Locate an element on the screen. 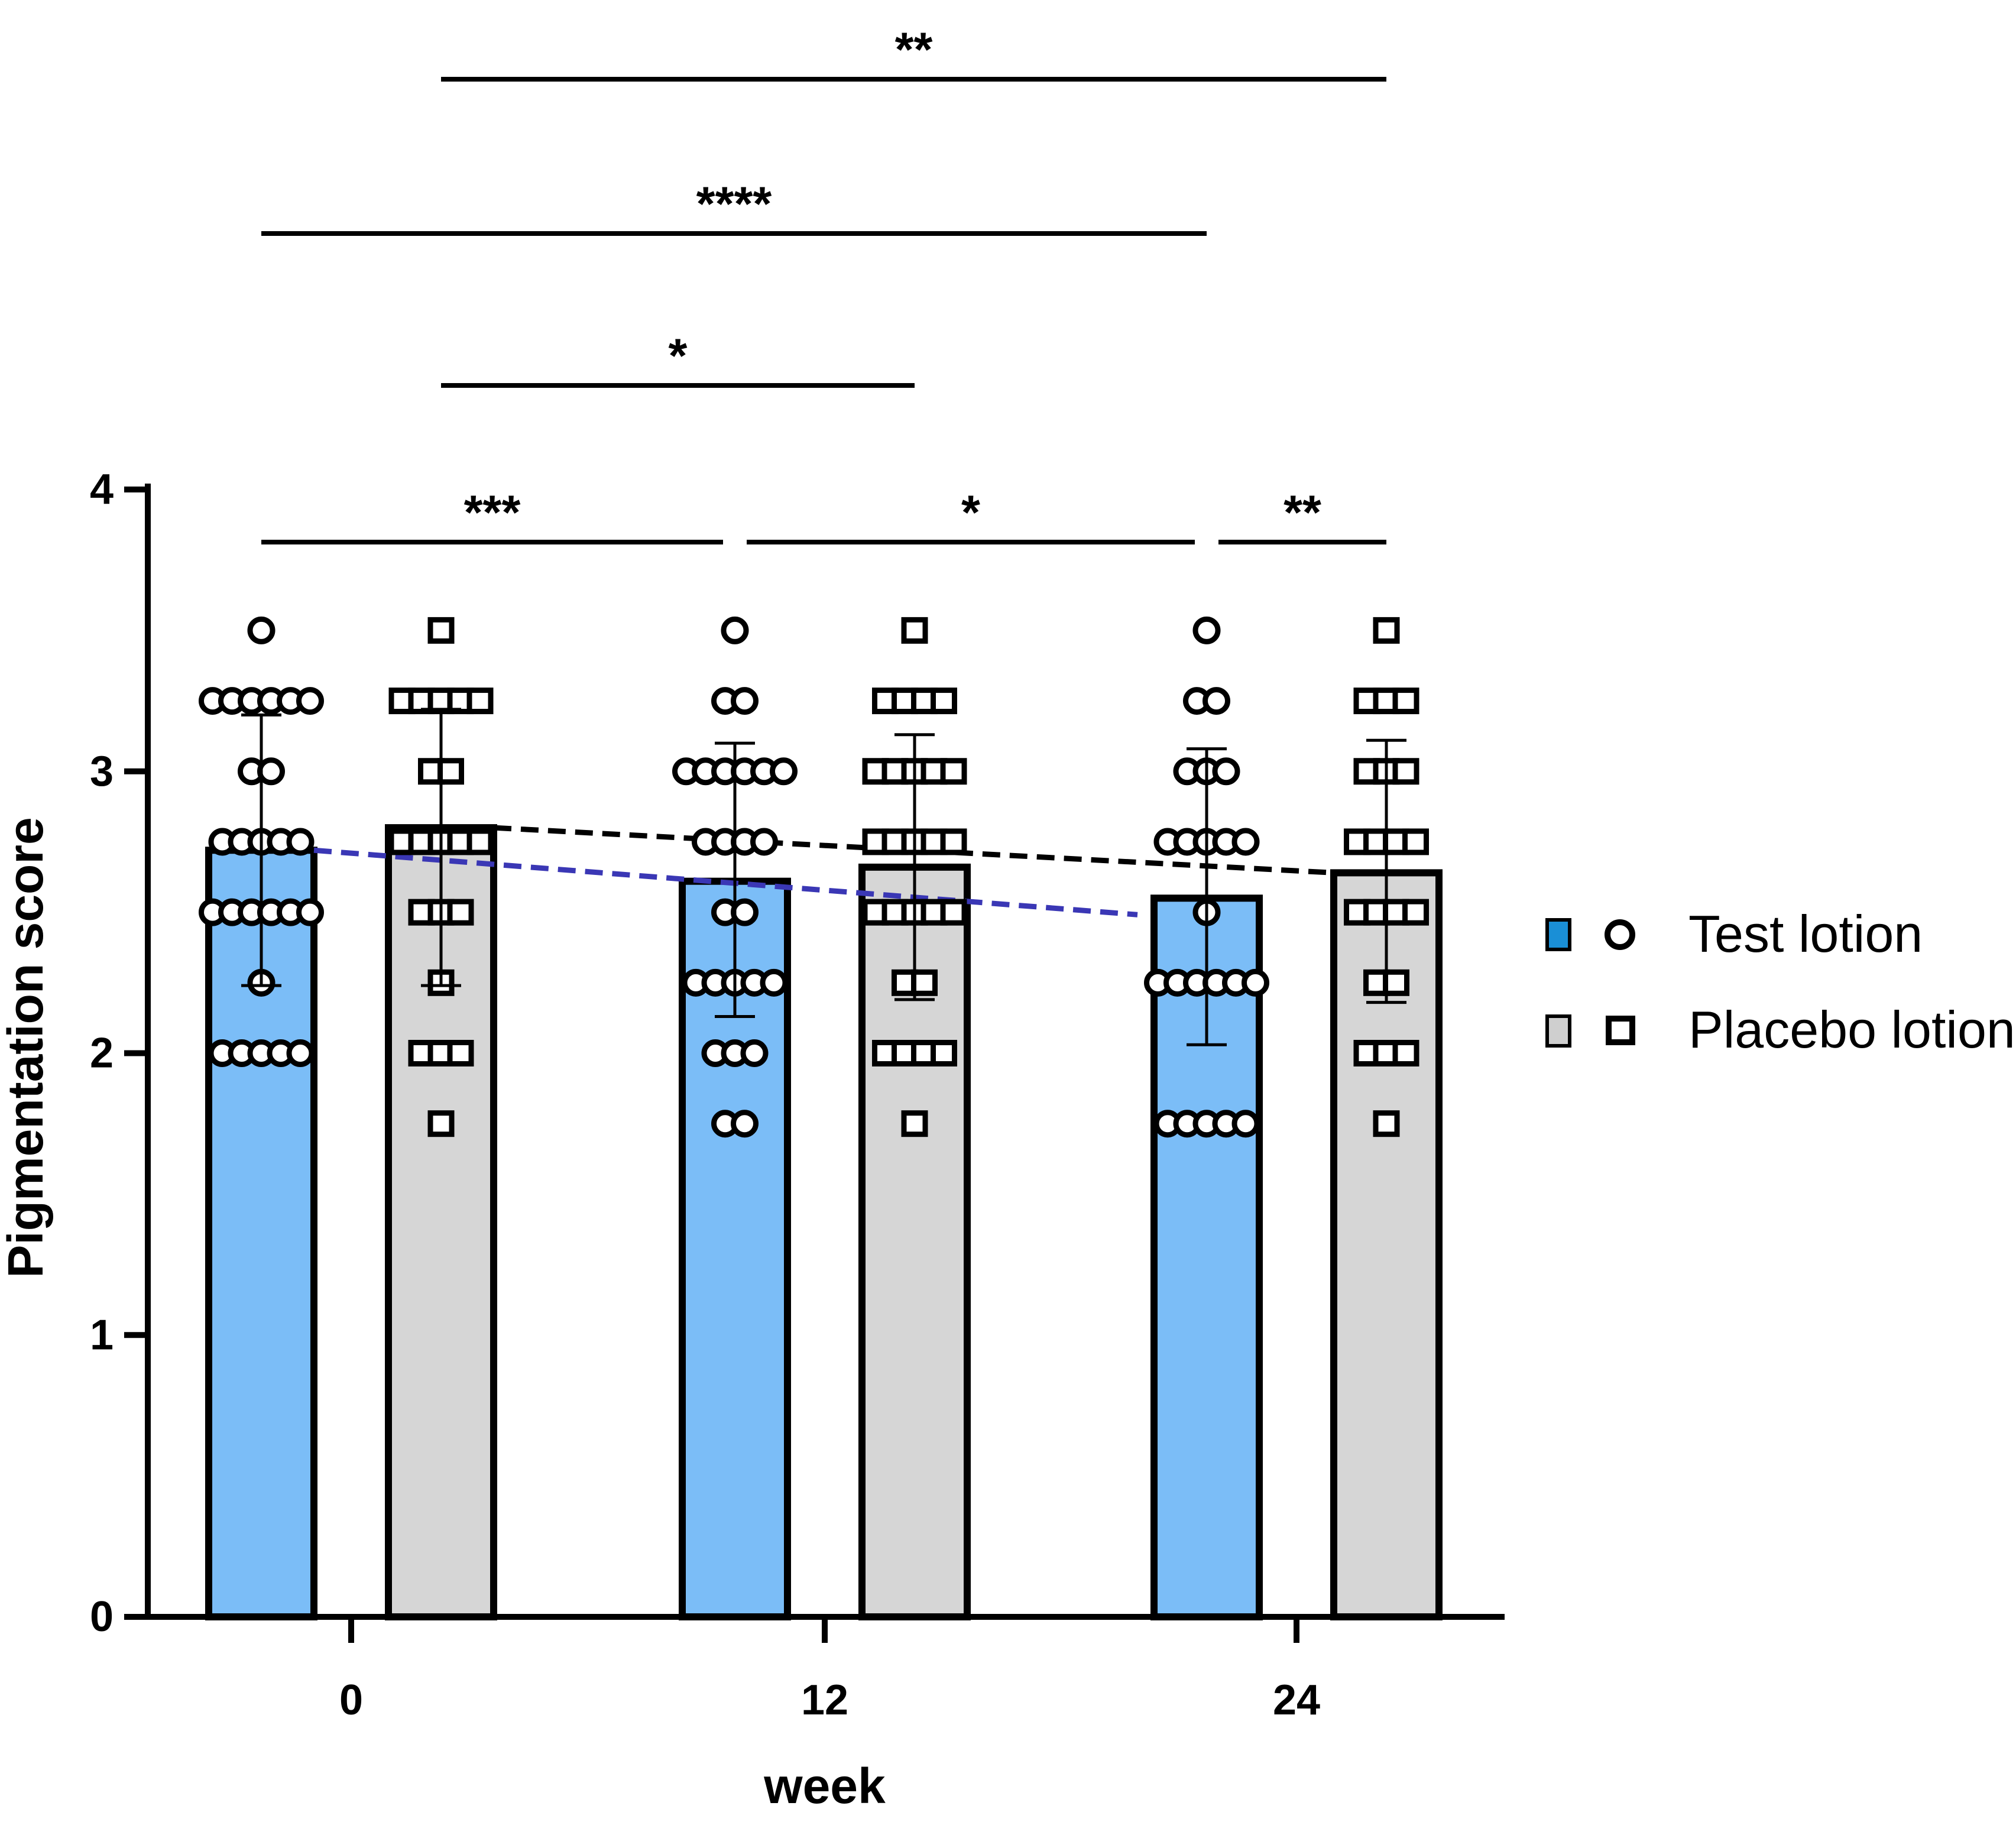  significance-label-5: * is located at coordinates (970, 513).